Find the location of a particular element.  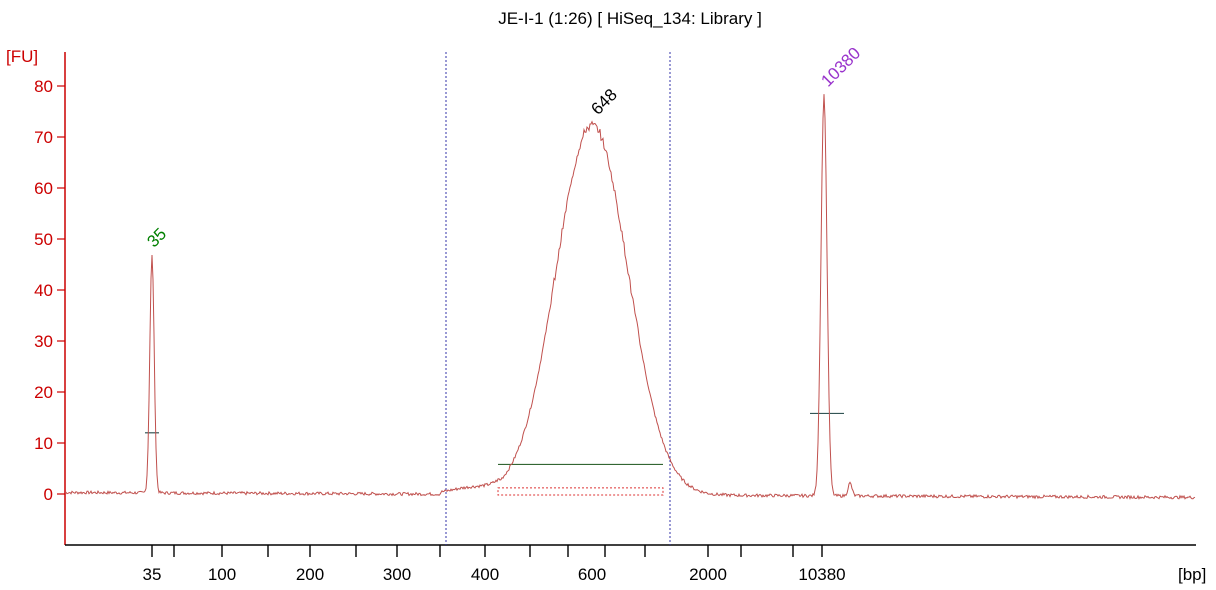

y-tick-label: 70 is located at coordinates (43, 137).